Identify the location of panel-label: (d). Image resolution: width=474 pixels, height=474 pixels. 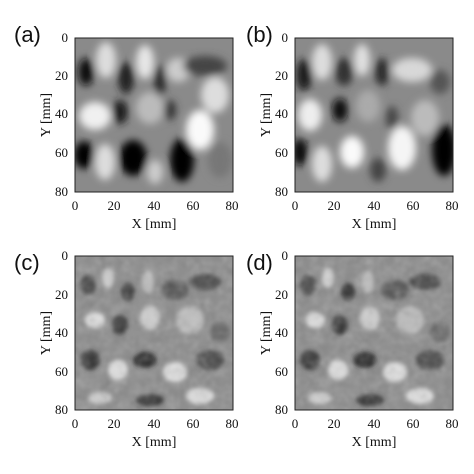
(259, 262).